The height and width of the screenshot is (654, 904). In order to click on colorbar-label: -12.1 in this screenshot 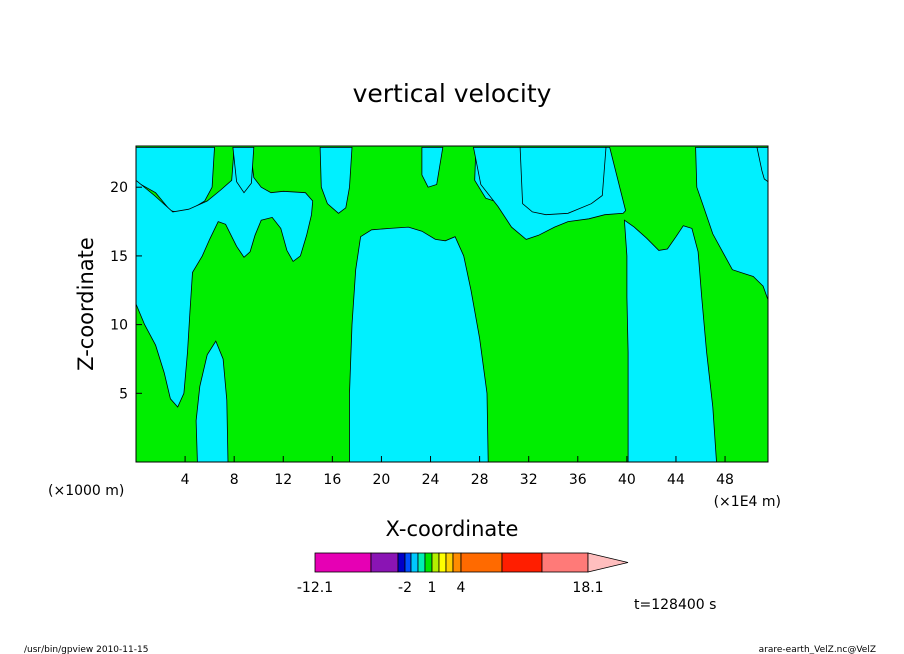, I will do `click(315, 588)`.